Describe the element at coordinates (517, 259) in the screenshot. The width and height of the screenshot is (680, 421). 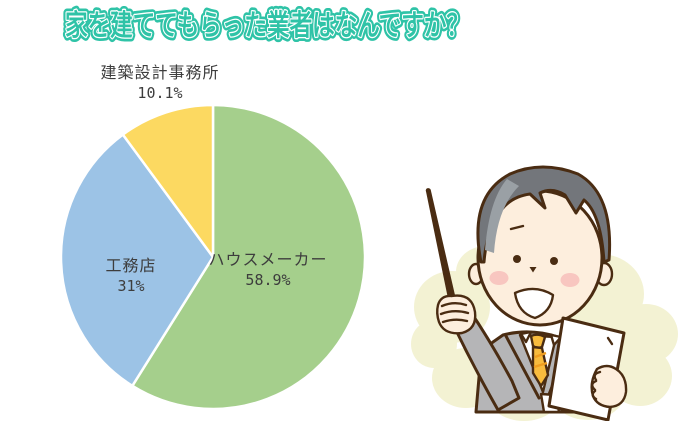
I see `left-eye` at that location.